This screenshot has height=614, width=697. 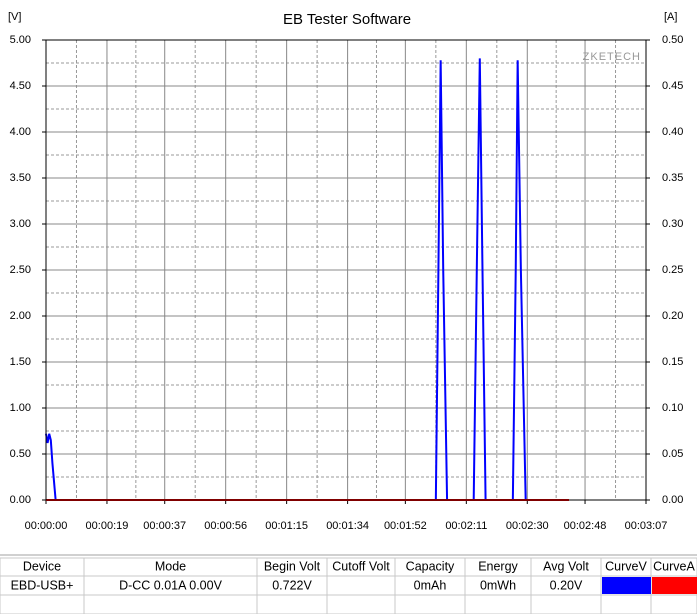 I want to click on table-cell: 0.722V, so click(x=292, y=585).